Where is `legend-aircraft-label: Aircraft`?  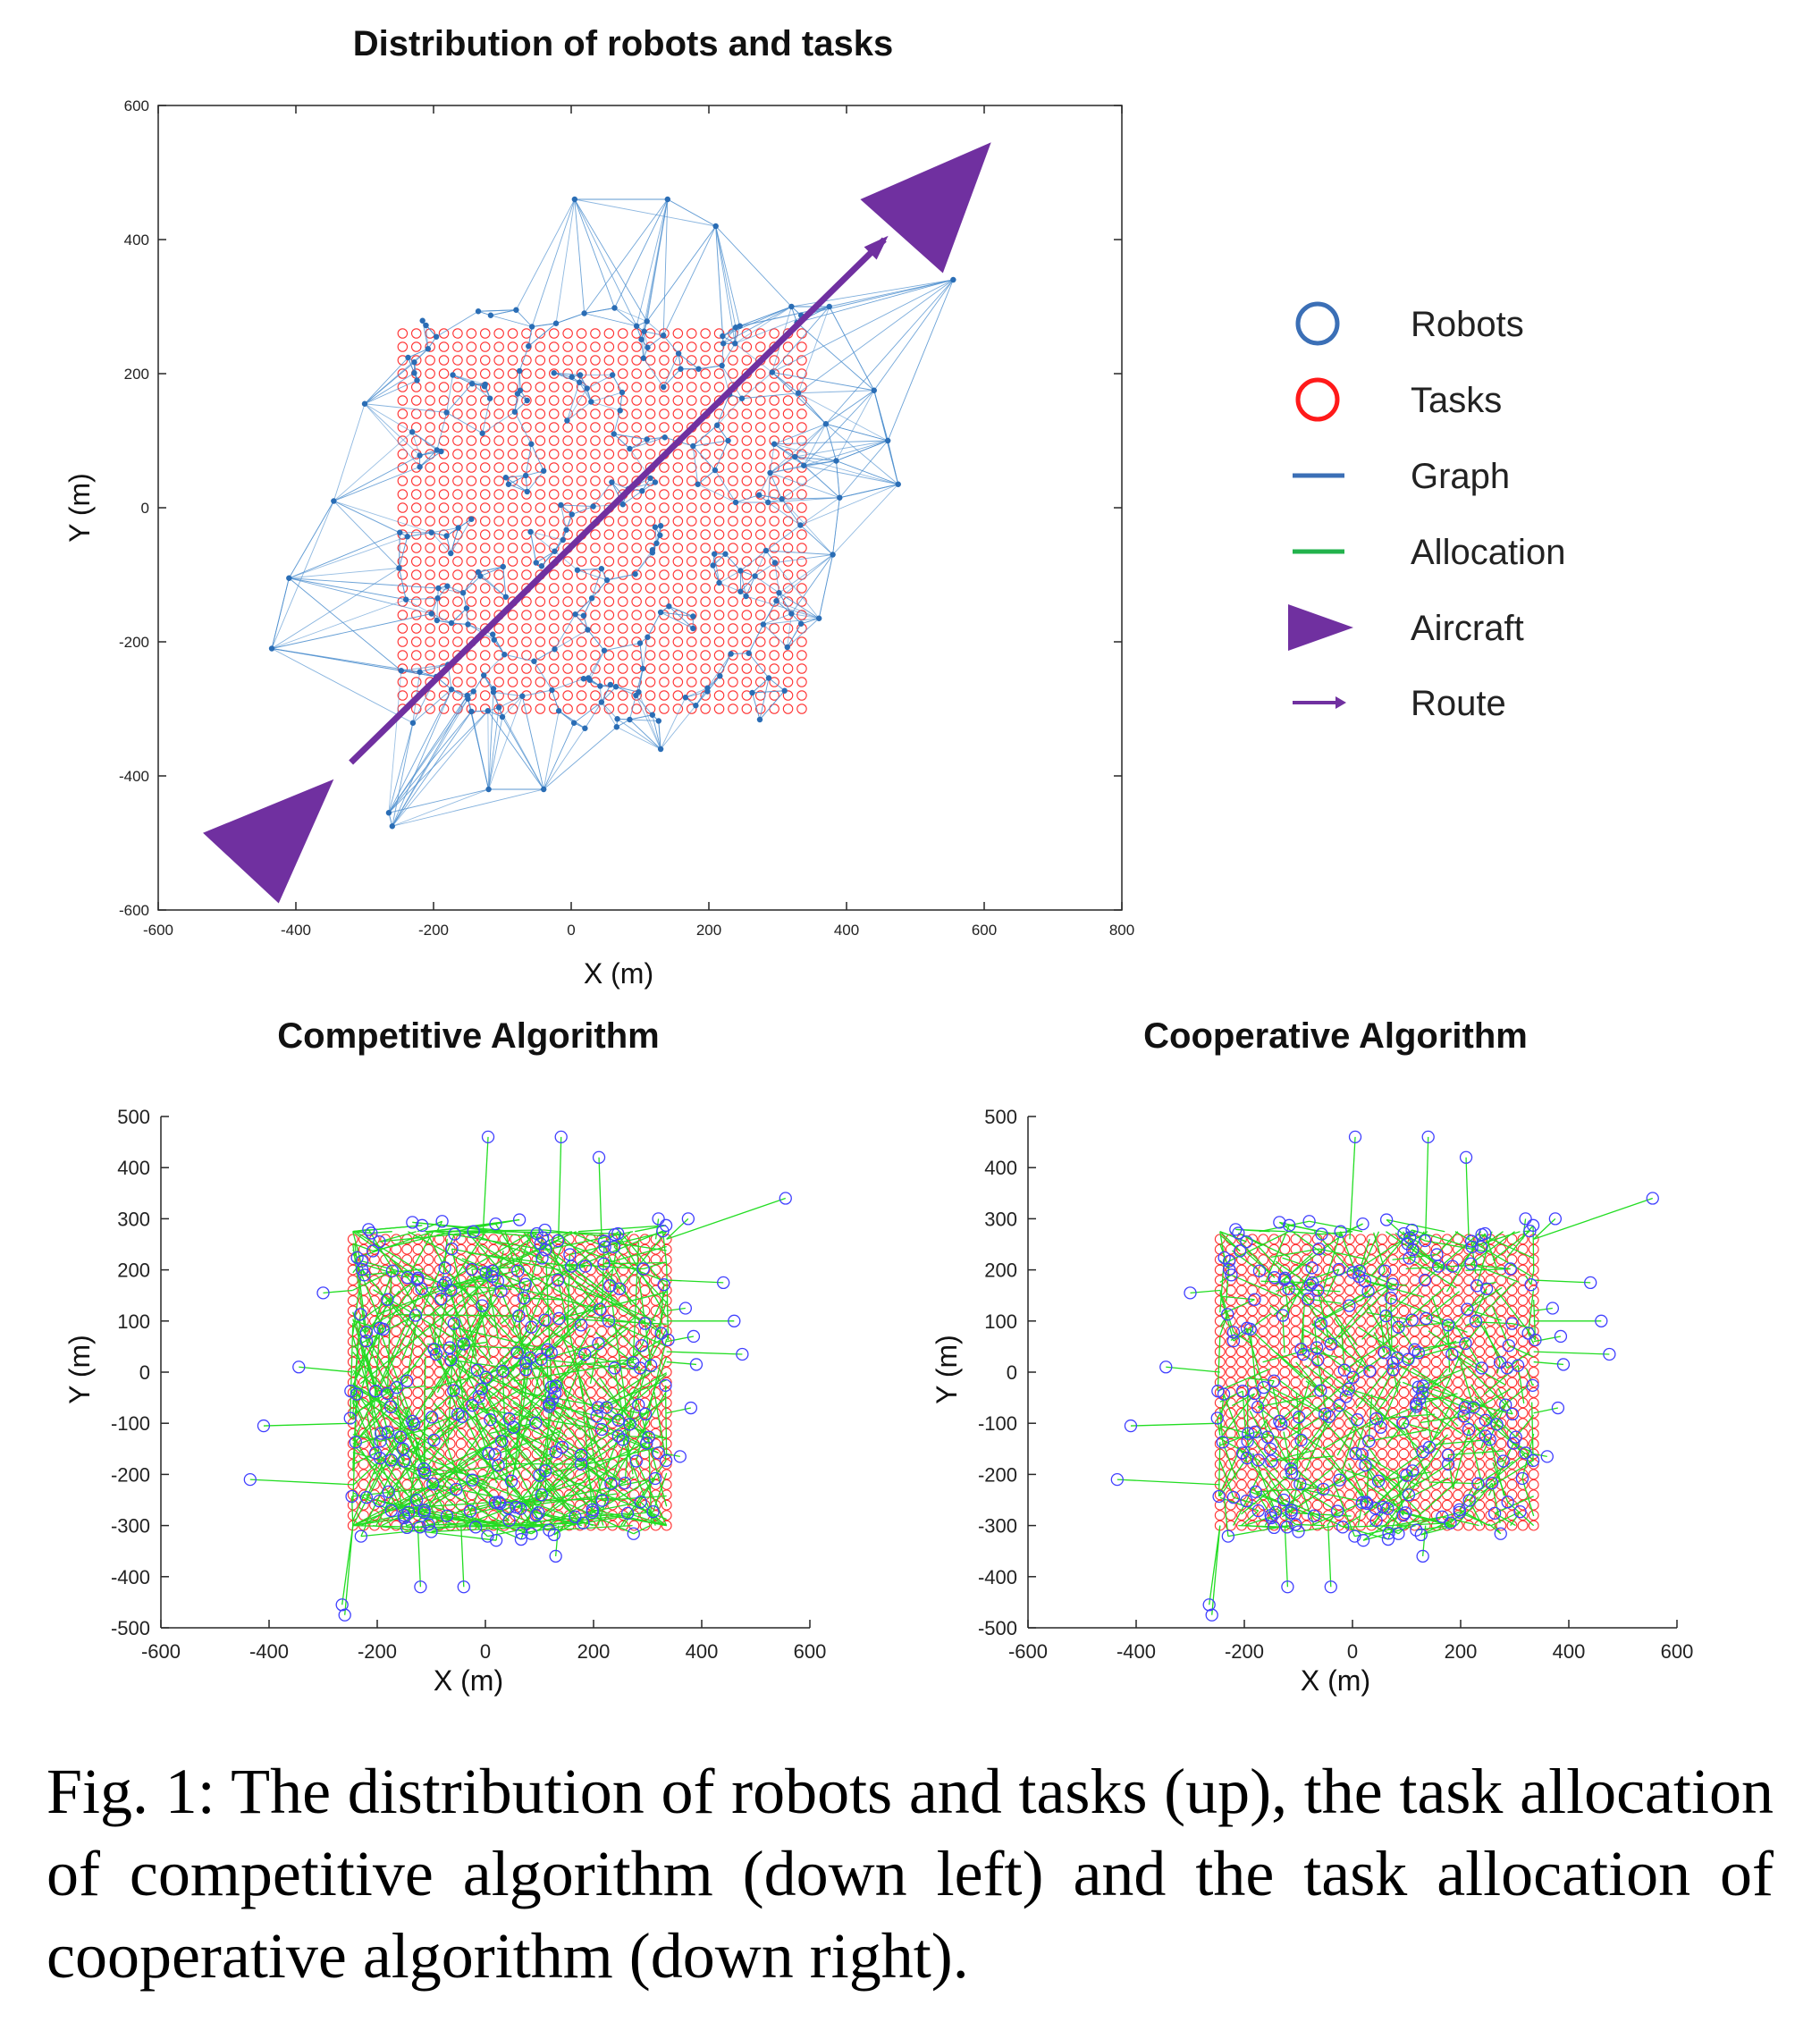 legend-aircraft-label: Aircraft is located at coordinates (1467, 628).